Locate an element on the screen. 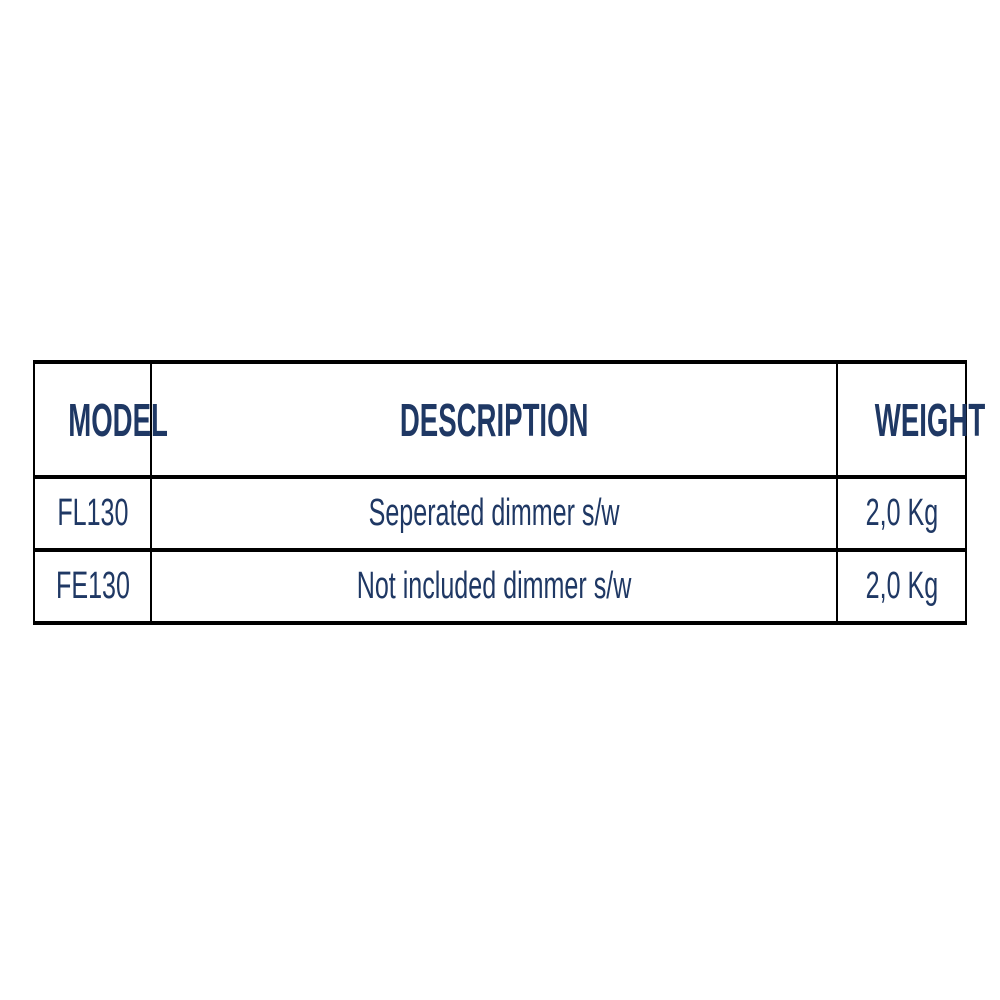 The height and width of the screenshot is (1000, 1000). table-row: FL130 Seperated dimmer s/w 2,0 Kg is located at coordinates (500, 514).